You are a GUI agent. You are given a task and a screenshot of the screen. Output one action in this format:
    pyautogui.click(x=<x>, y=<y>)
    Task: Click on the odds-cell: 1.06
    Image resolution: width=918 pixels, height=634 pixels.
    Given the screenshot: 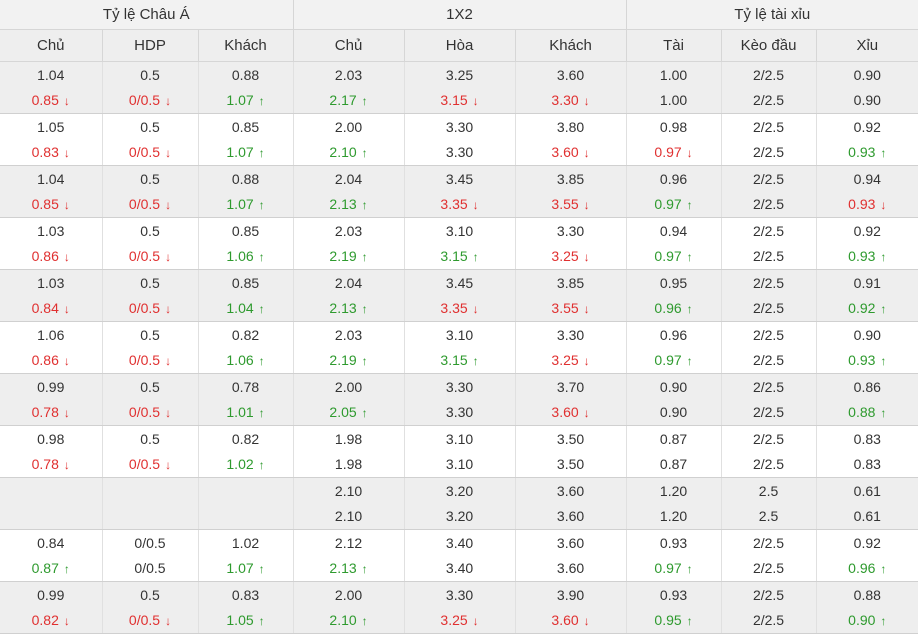 What is the action you would take?
    pyautogui.click(x=51, y=334)
    